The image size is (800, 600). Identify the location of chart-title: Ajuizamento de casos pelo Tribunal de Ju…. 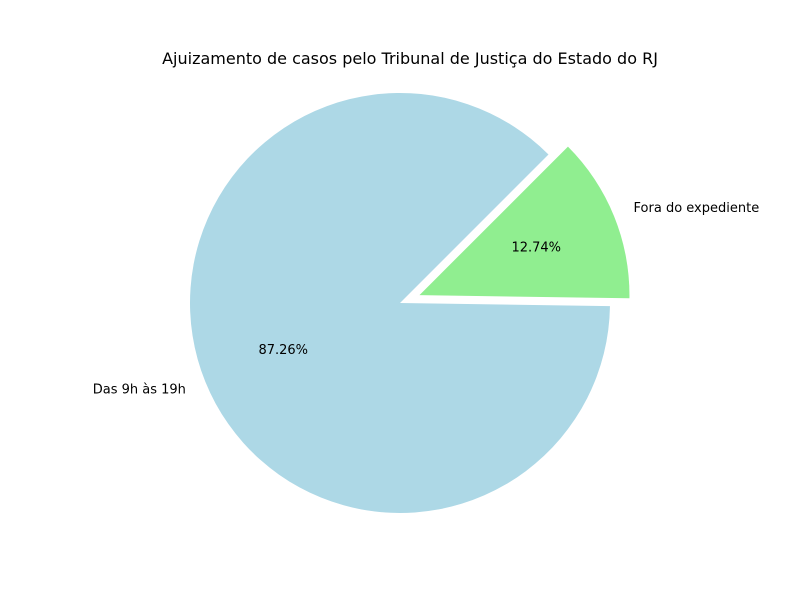
(410, 58).